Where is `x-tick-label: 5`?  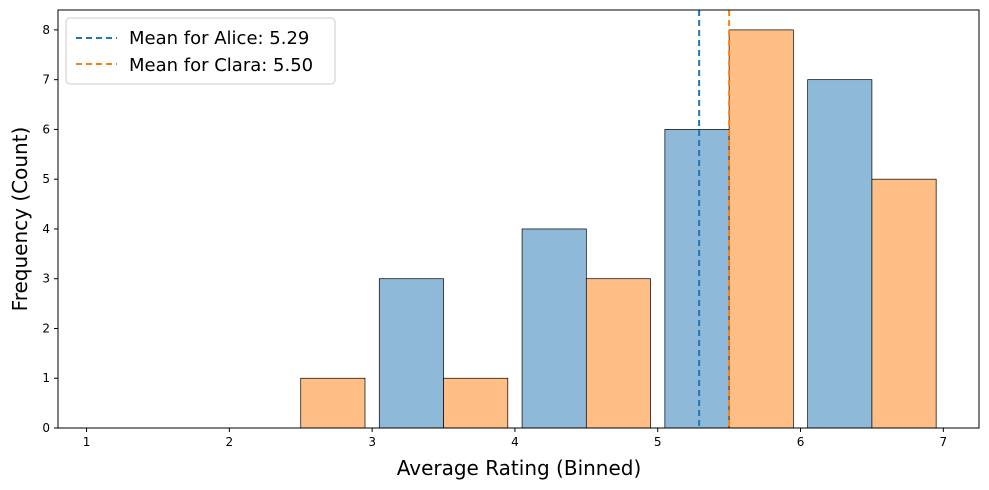 x-tick-label: 5 is located at coordinates (658, 442).